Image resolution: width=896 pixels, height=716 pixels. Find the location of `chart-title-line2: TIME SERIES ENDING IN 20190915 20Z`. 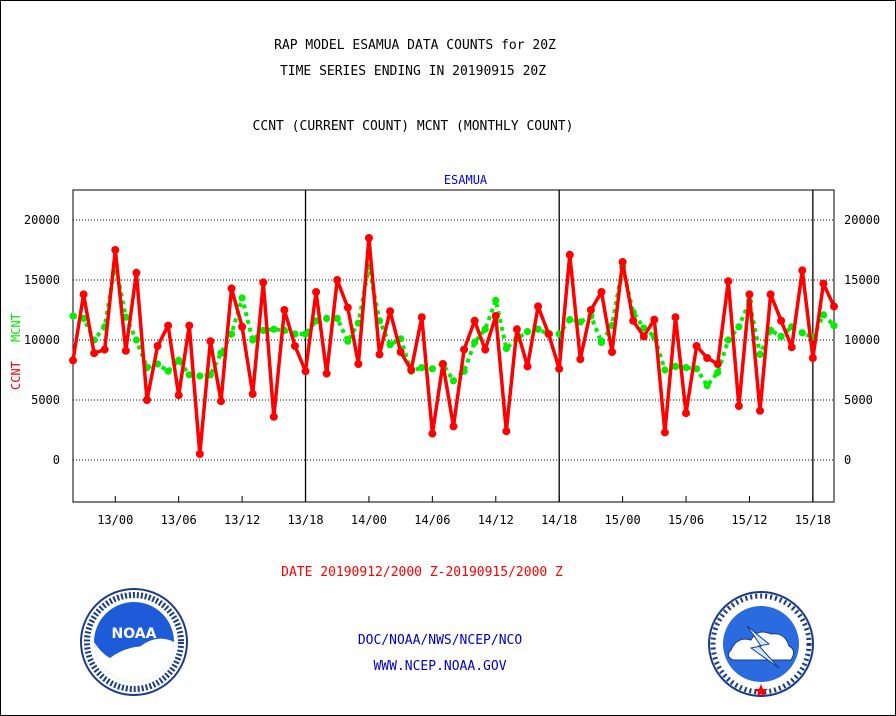

chart-title-line2: TIME SERIES ENDING IN 20190915 20Z is located at coordinates (413, 71).